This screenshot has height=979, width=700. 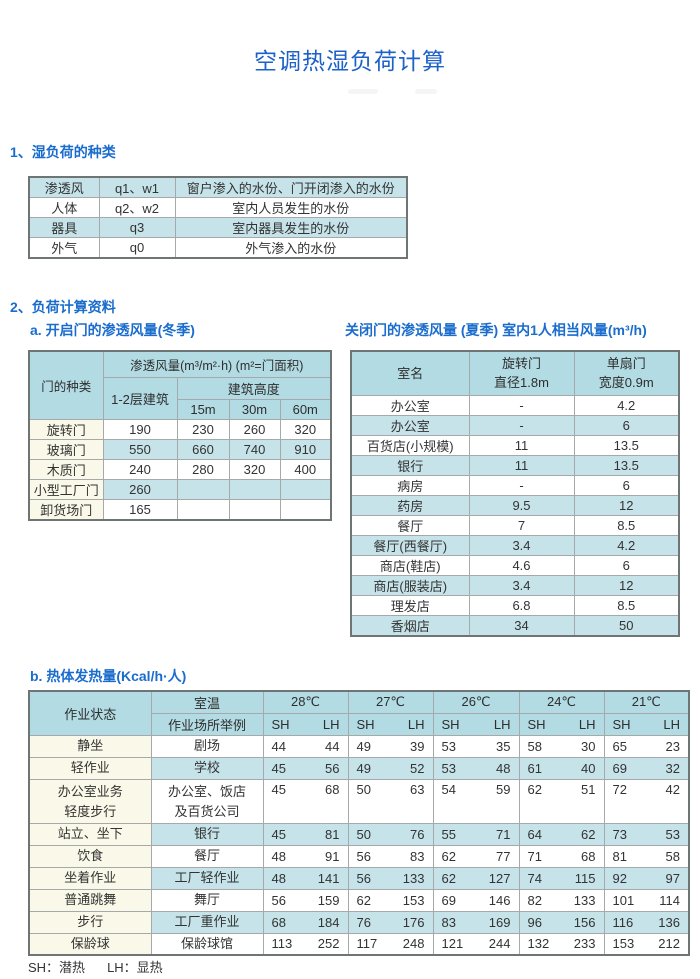 What do you see at coordinates (327, 768) in the screenshot?
I see `lh-value-cell: 56` at bounding box center [327, 768].